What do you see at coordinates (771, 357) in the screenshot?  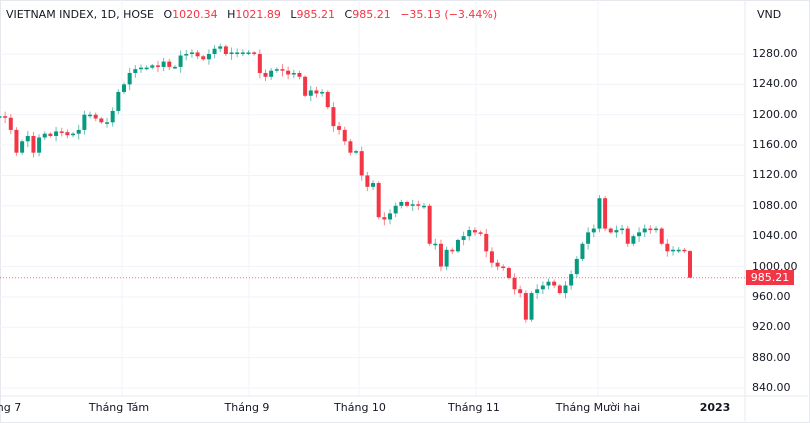 I see `y-tick-label: 880.00` at bounding box center [771, 357].